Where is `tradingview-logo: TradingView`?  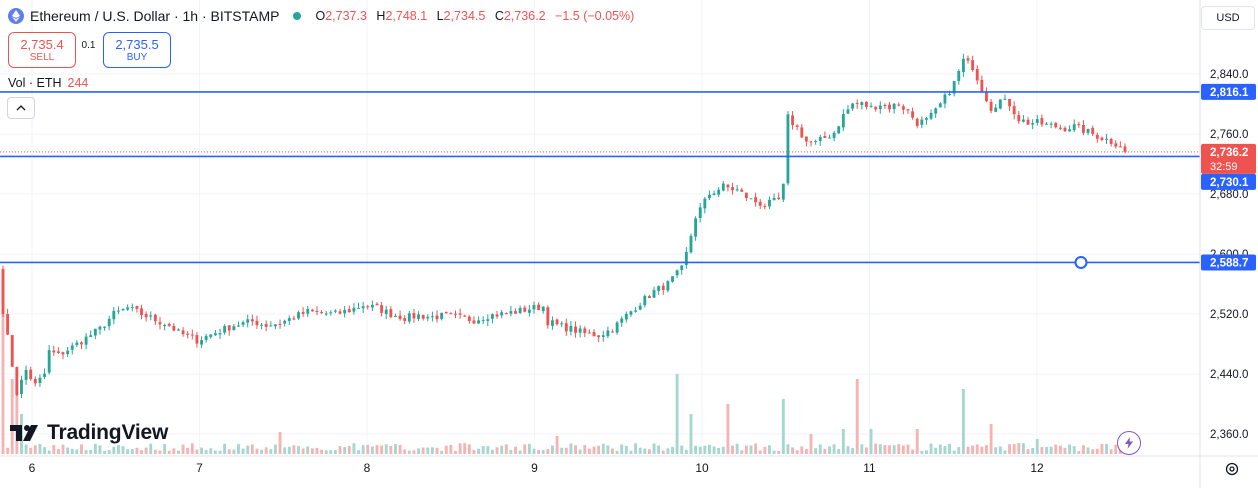 tradingview-logo: TradingView is located at coordinates (89, 433).